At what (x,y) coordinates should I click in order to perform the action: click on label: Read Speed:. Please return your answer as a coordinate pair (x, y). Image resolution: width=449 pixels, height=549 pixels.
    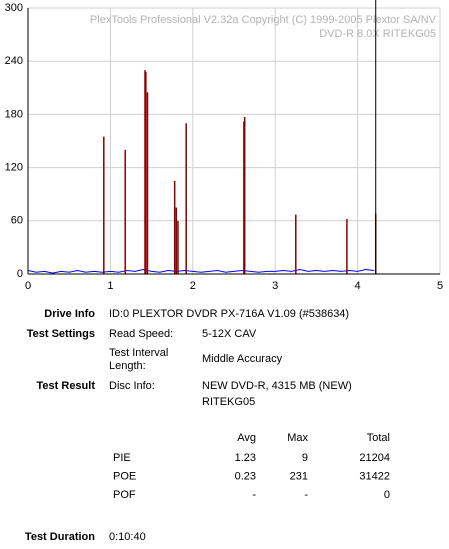
    Looking at the image, I should click on (141, 334).